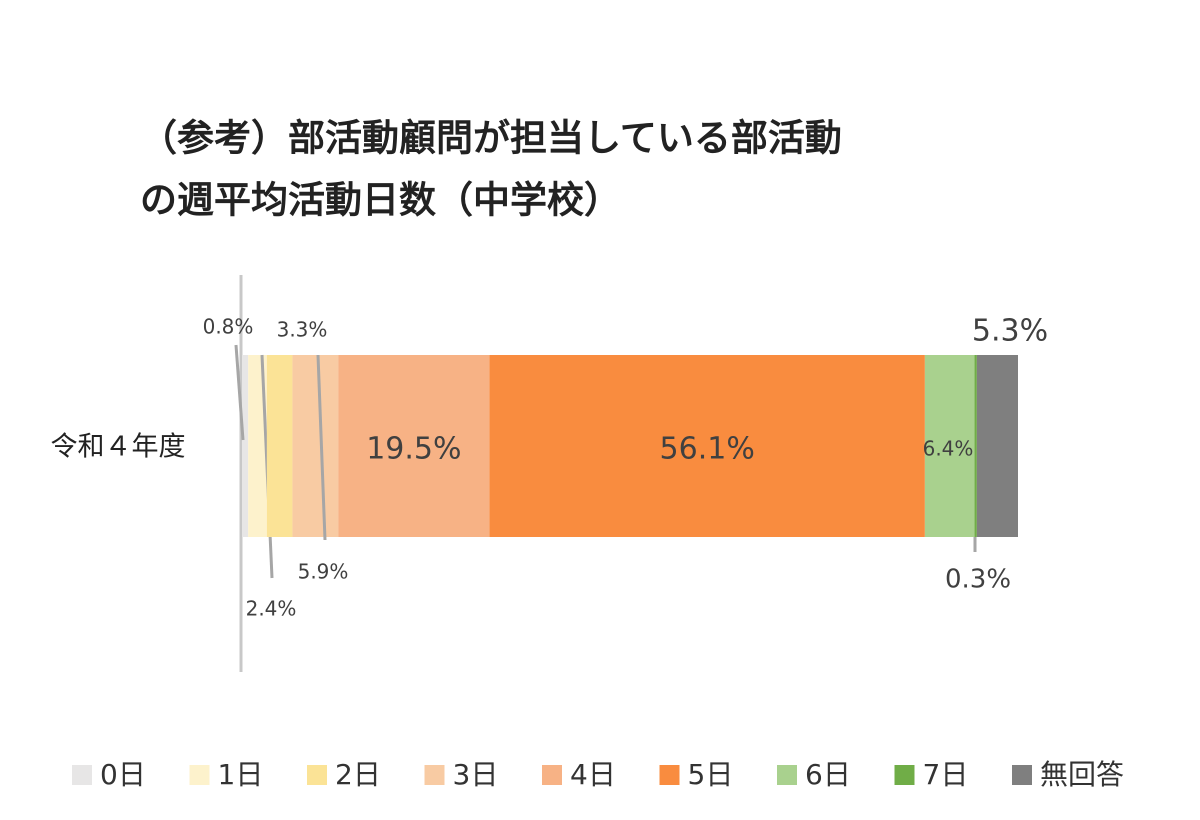 This screenshot has width=1200, height=820. Describe the element at coordinates (1010, 331) in the screenshot. I see `data-label: 5.3%` at that location.